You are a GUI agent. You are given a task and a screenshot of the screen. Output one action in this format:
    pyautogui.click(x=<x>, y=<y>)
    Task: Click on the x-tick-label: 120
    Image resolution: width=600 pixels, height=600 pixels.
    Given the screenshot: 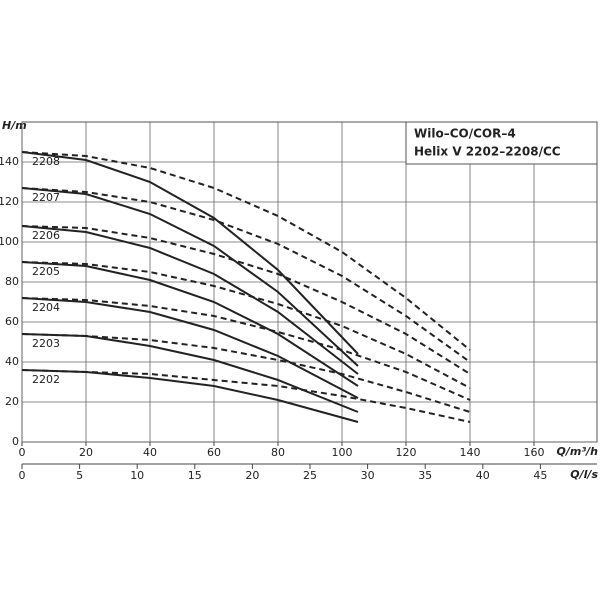 What is the action you would take?
    pyautogui.click(x=406, y=452)
    